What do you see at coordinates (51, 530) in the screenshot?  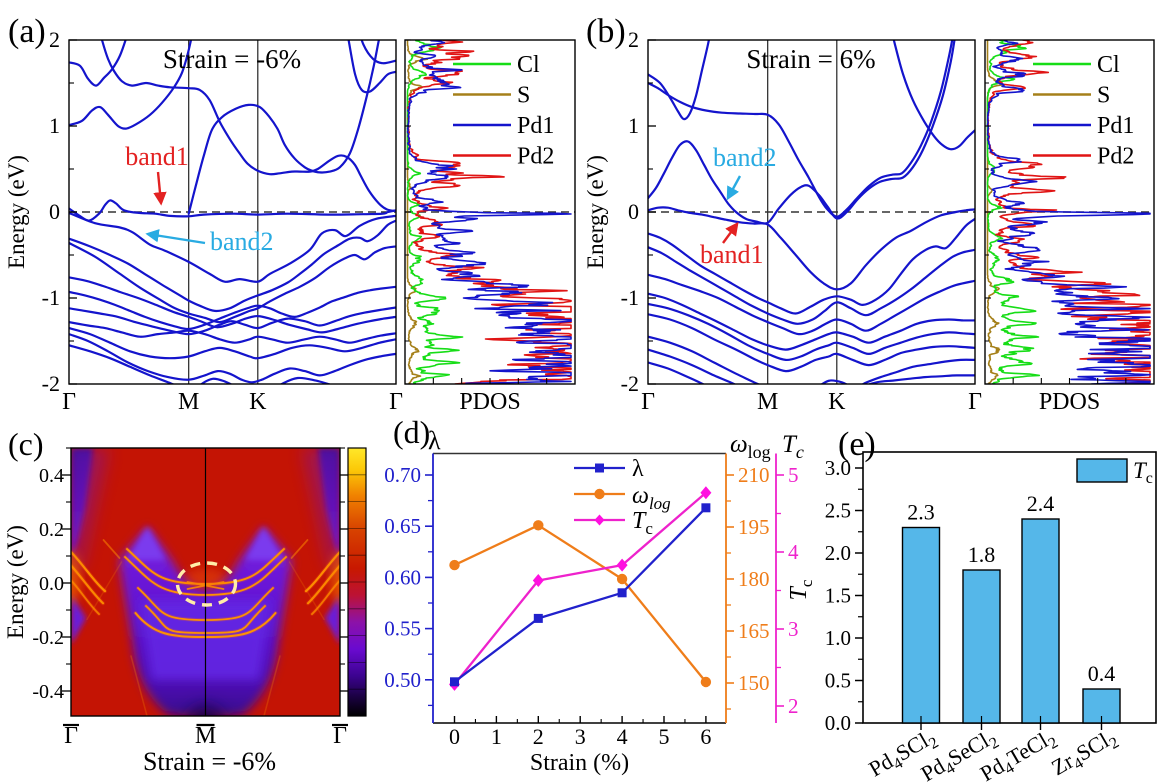 I see `svg-text: 0.2` at bounding box center [51, 530].